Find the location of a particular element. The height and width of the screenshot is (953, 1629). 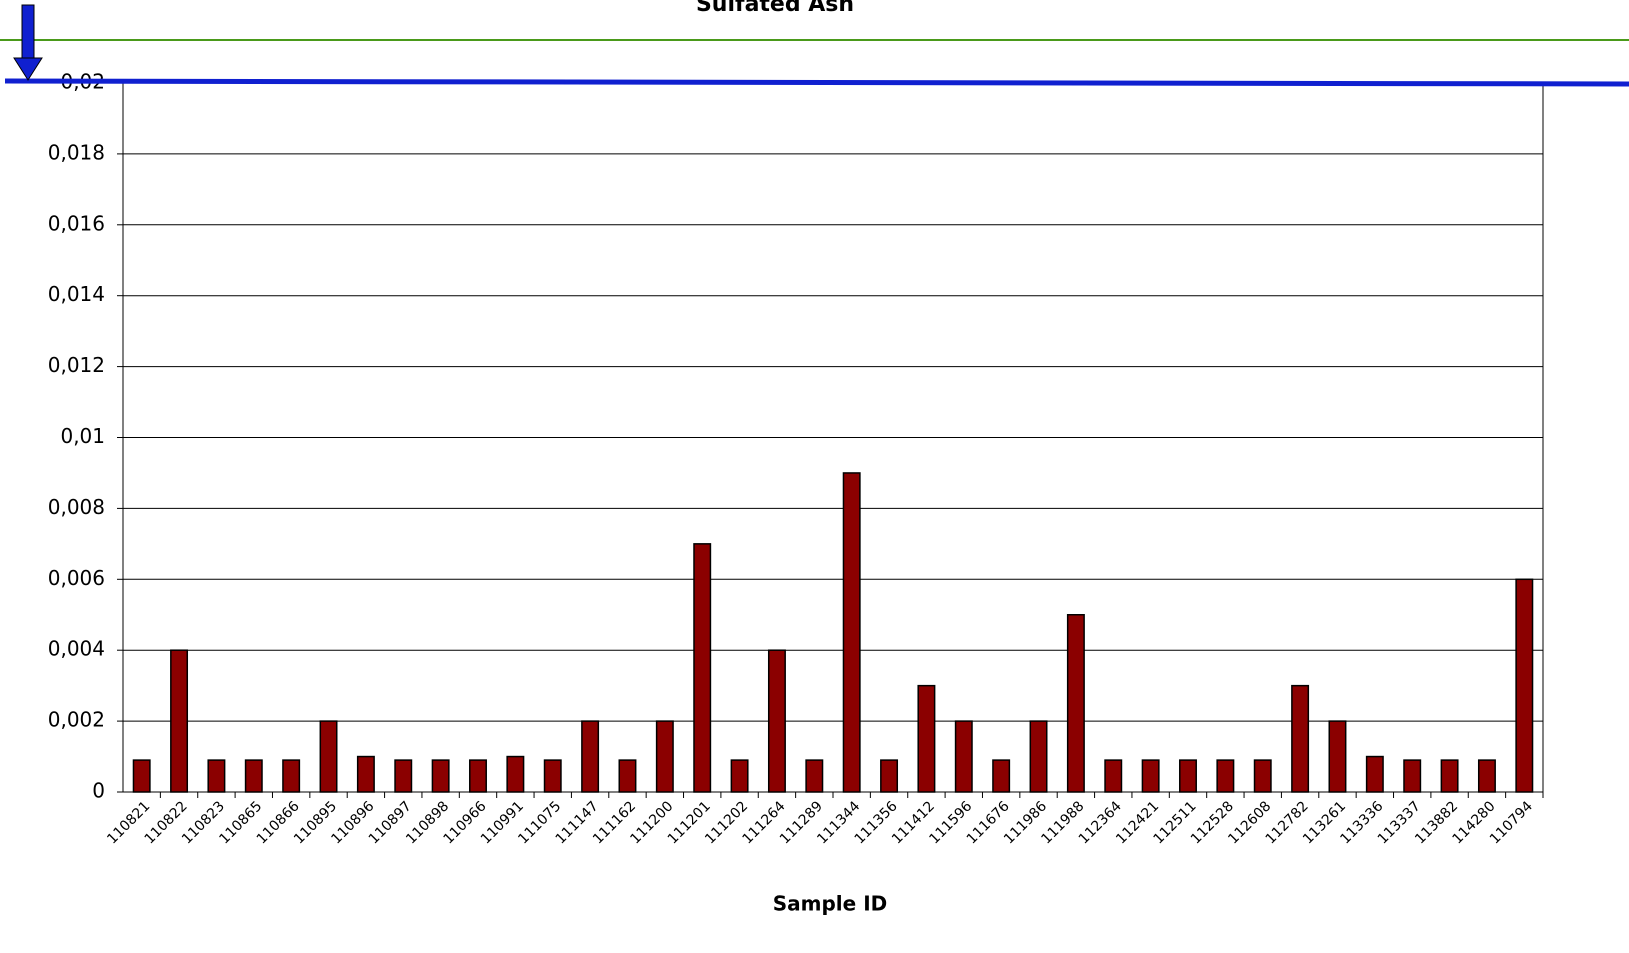

y-tick-label: 0,004 is located at coordinates (76, 649).